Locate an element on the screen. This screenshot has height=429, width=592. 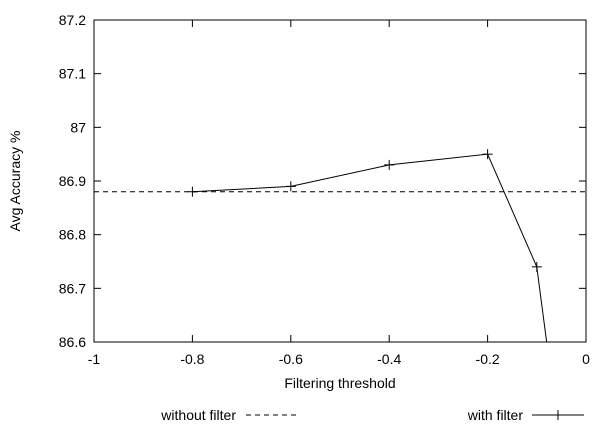
legend: without filter with filter is located at coordinates (372, 415).